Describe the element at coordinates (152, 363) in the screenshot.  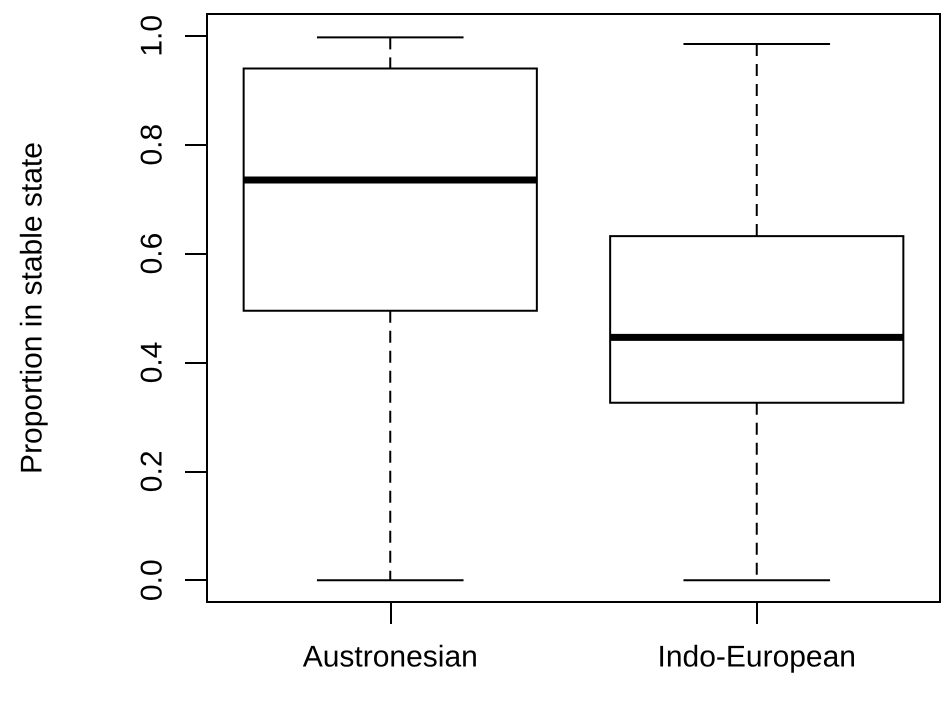
I see `y-tick-label: 0.4` at that location.